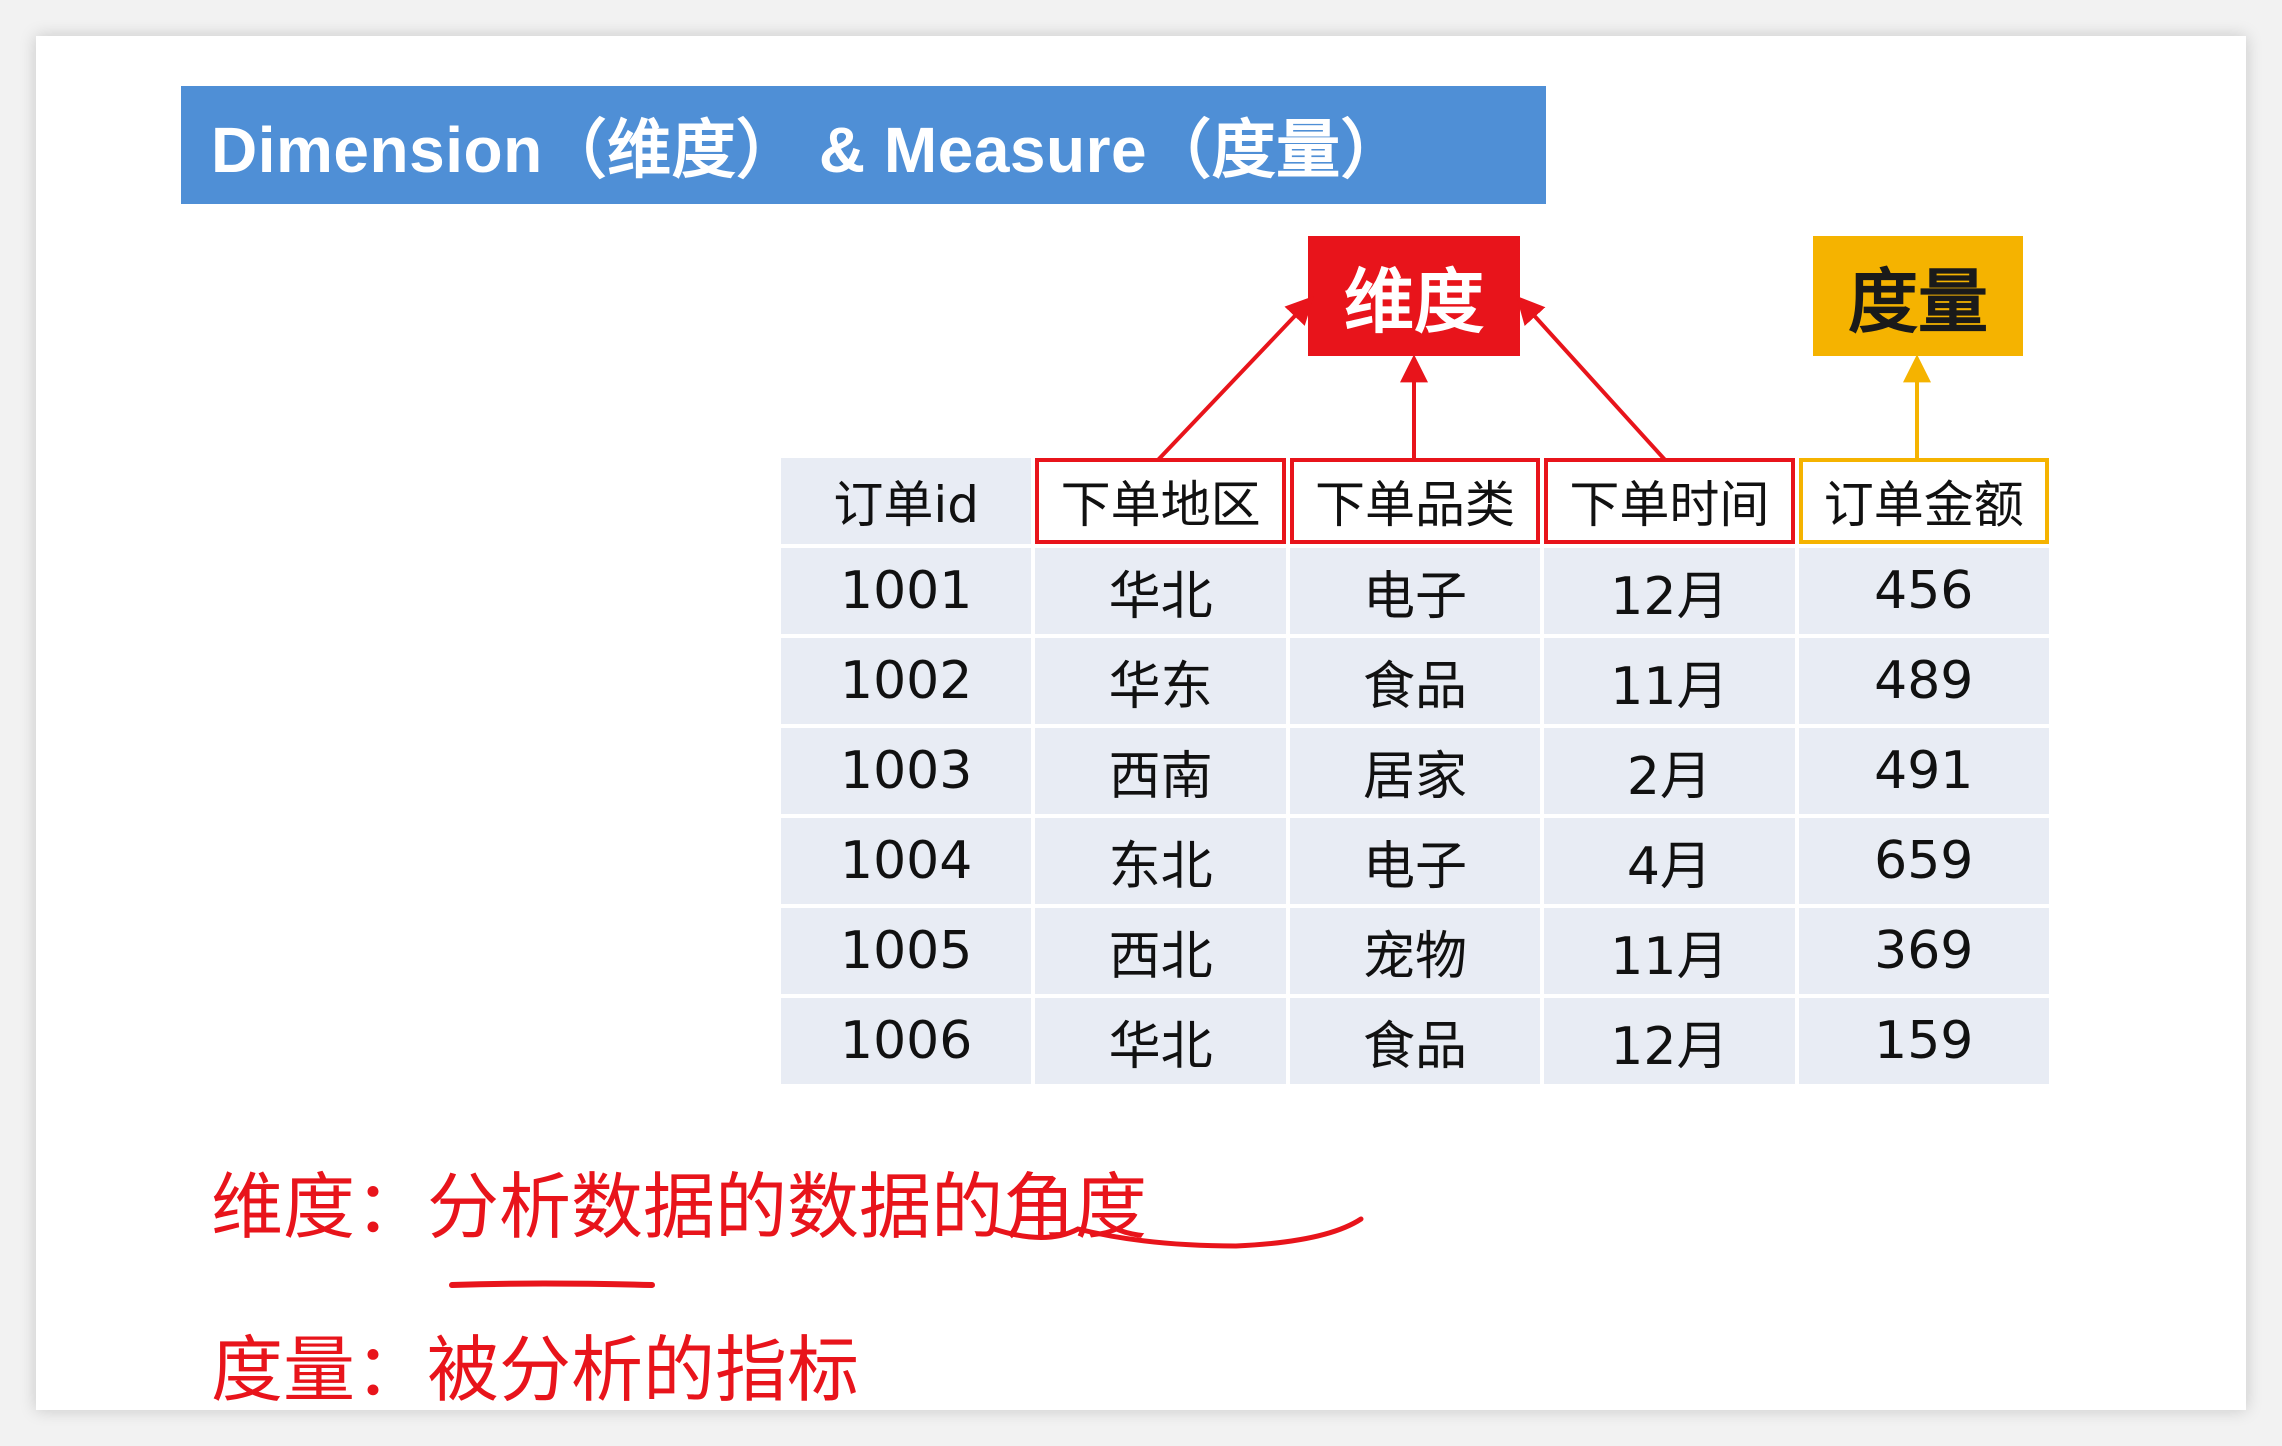  What do you see at coordinates (1923, 861) in the screenshot?
I see `cell-amount: 659` at bounding box center [1923, 861].